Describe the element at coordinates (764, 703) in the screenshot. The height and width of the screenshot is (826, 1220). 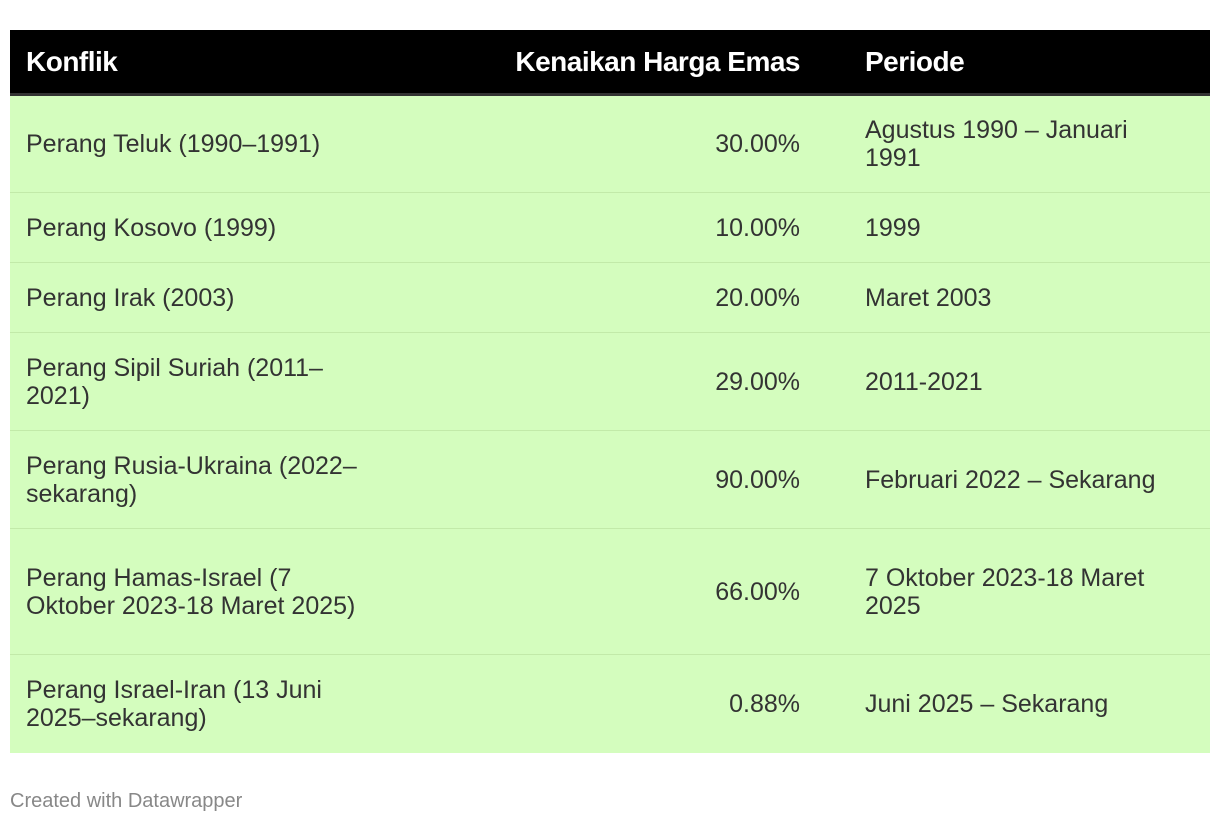
I see `cell-kenaikan-harga-emas: 0.88%` at that location.